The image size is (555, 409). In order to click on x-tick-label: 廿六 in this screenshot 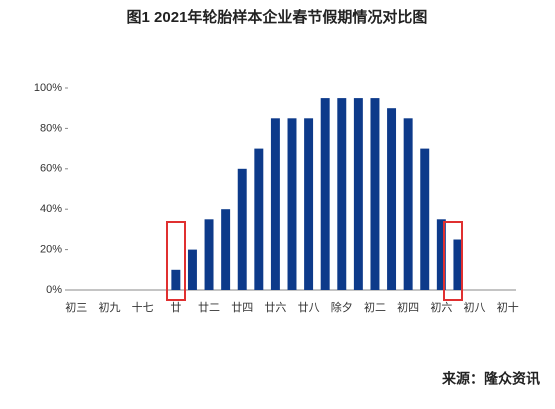, I will do `click(275, 307)`.